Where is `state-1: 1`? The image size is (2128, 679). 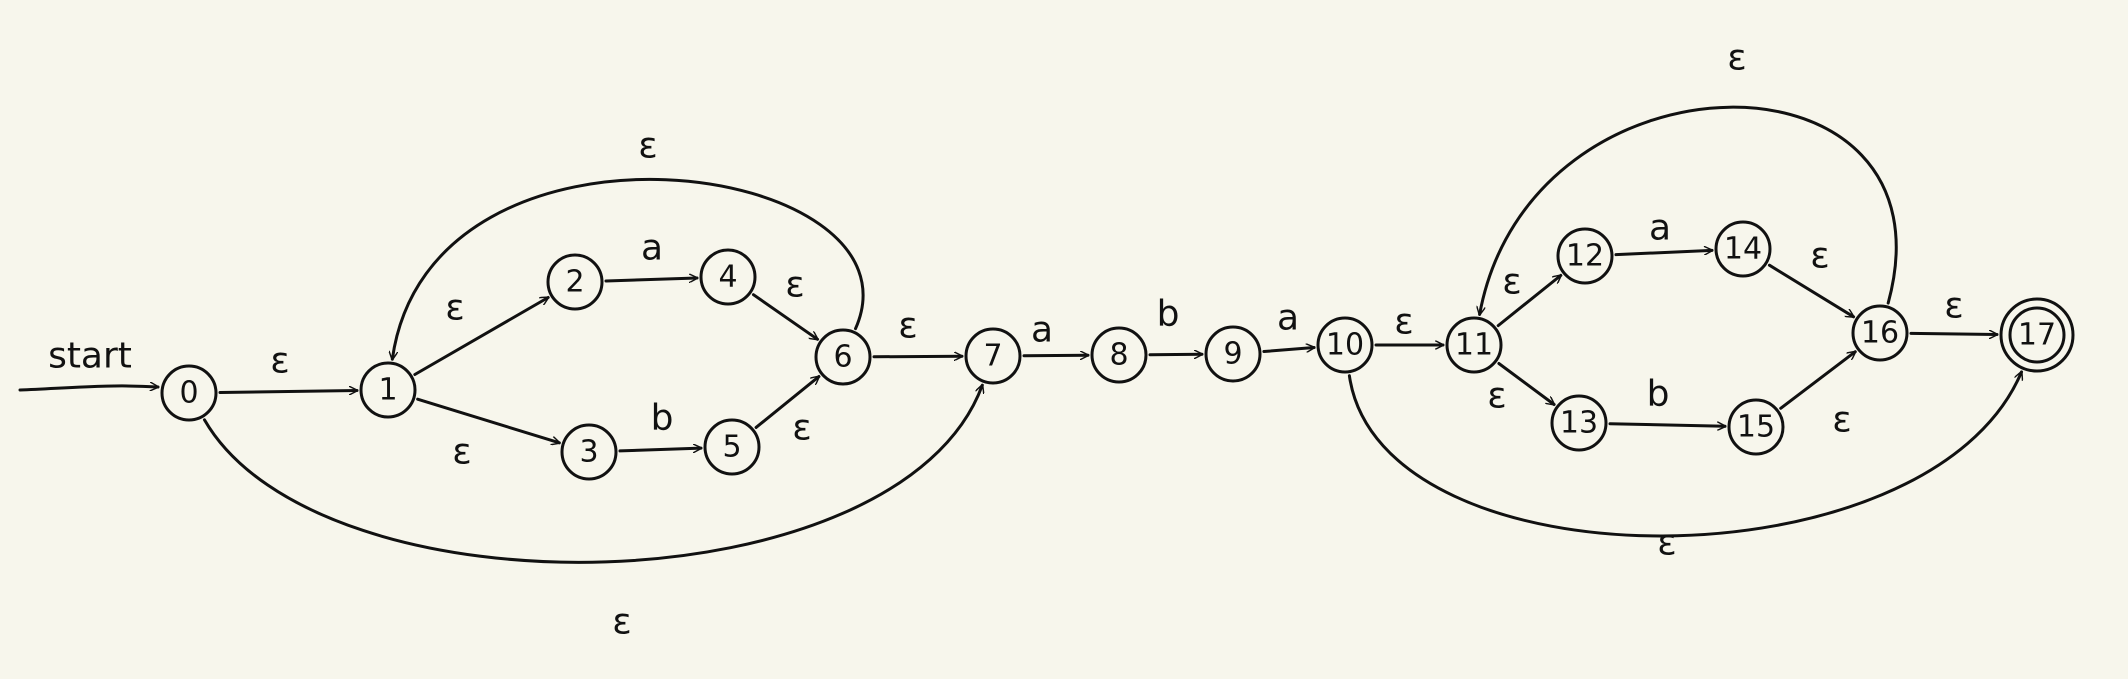
state-1: 1 is located at coordinates (388, 390).